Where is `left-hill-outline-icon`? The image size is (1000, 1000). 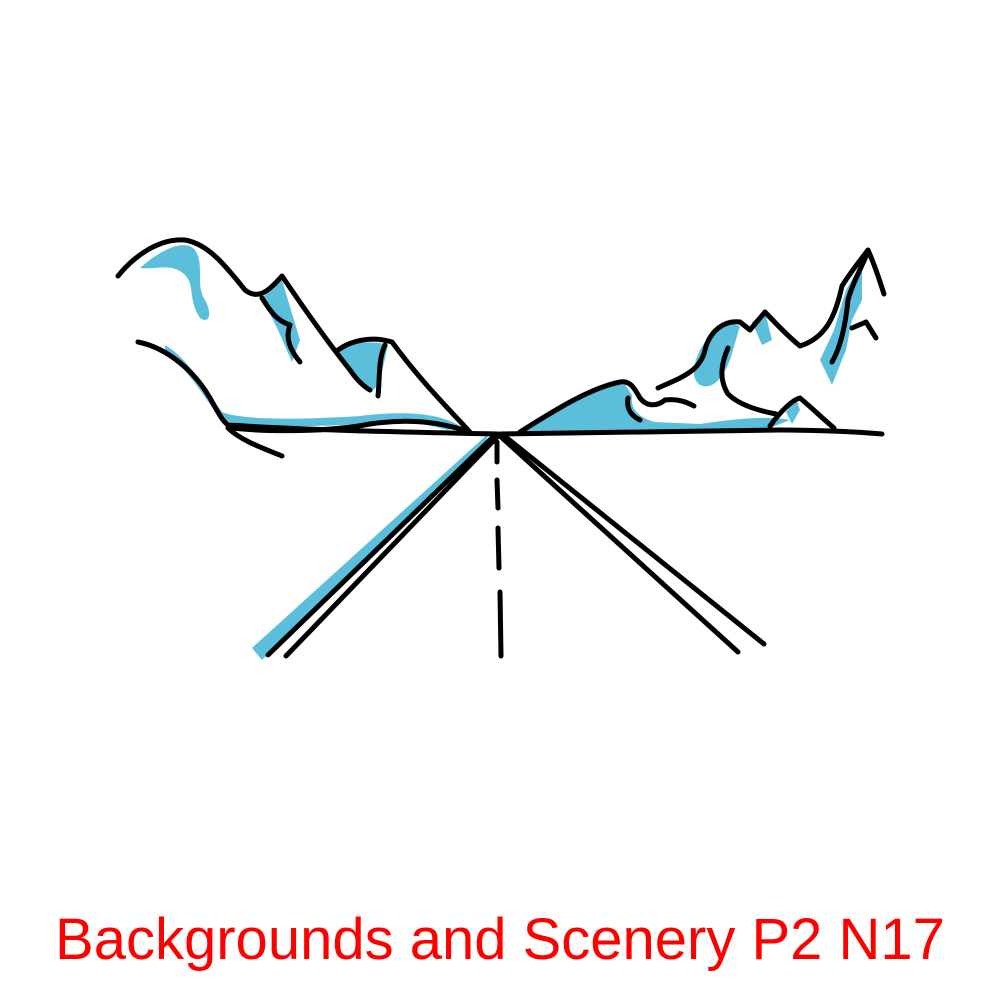 left-hill-outline-icon is located at coordinates (403, 384).